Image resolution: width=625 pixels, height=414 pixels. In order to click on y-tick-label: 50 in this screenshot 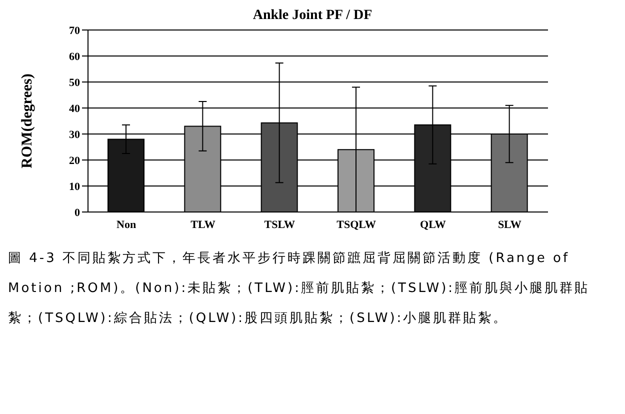, I will do `click(74, 82)`.